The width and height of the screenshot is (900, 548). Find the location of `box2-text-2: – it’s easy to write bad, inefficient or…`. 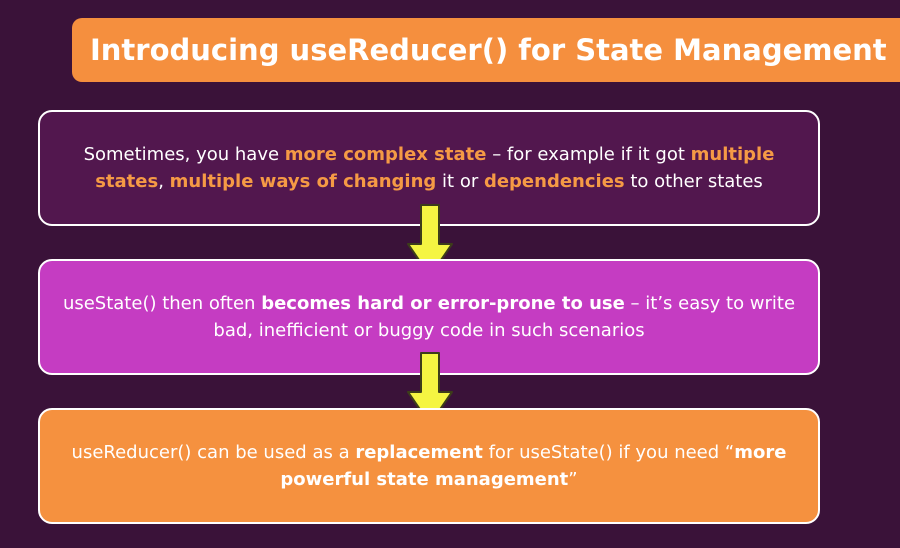

box2-text-2: – it’s easy to write bad, inefficient or… is located at coordinates (504, 317).